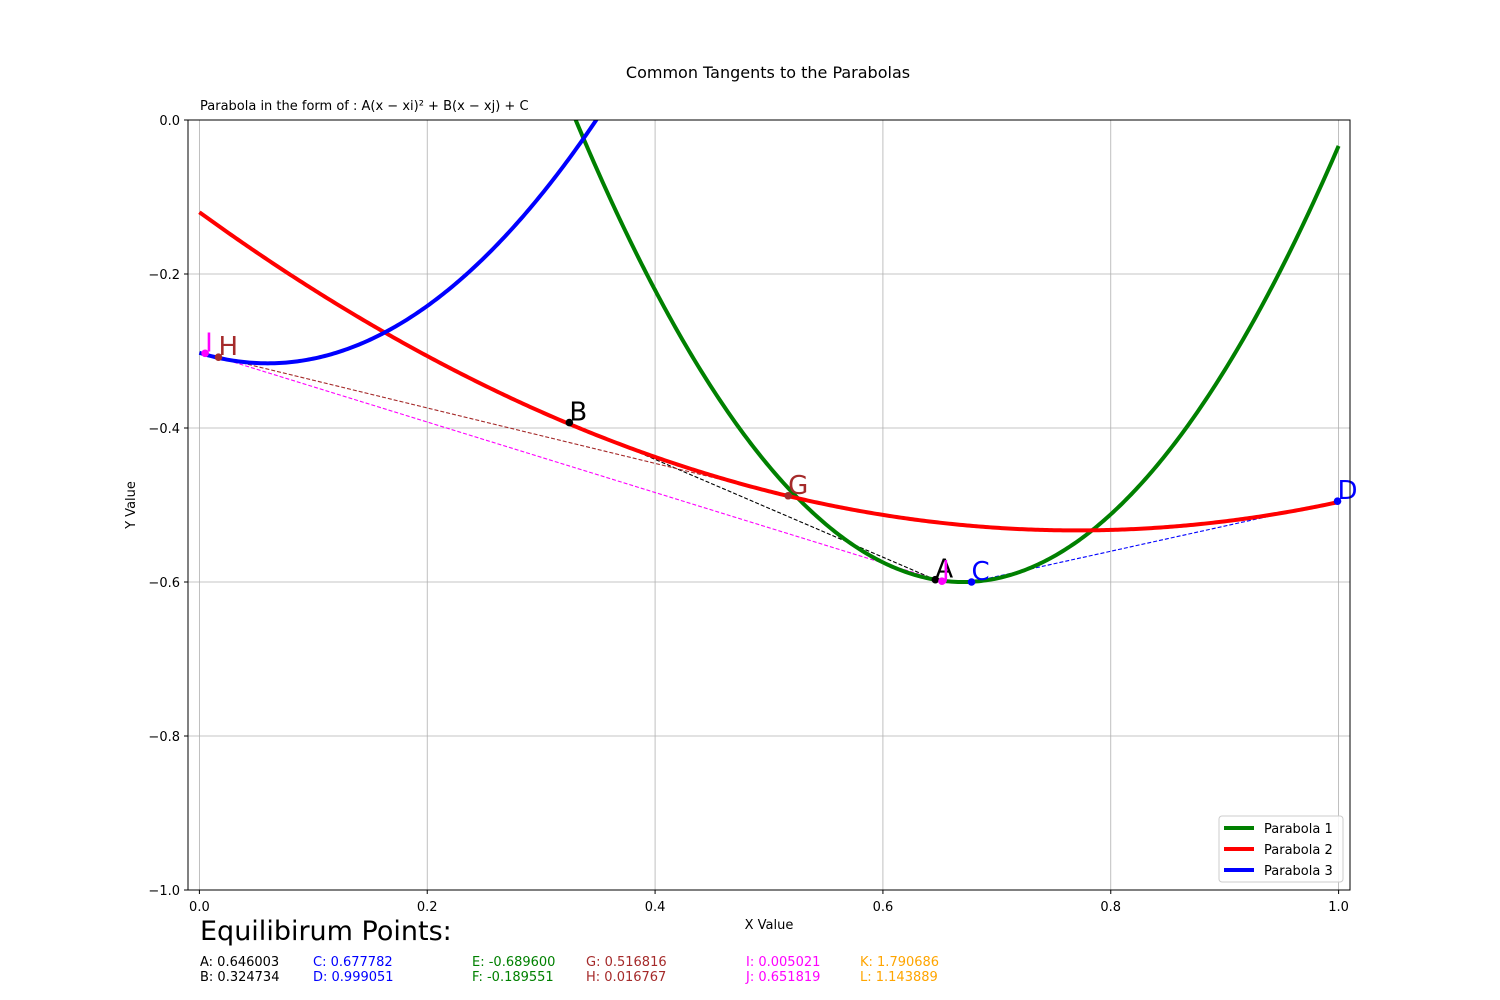 The image size is (1500, 1000). I want to click on equilibrium-value: K: 1.790686, so click(900, 962).